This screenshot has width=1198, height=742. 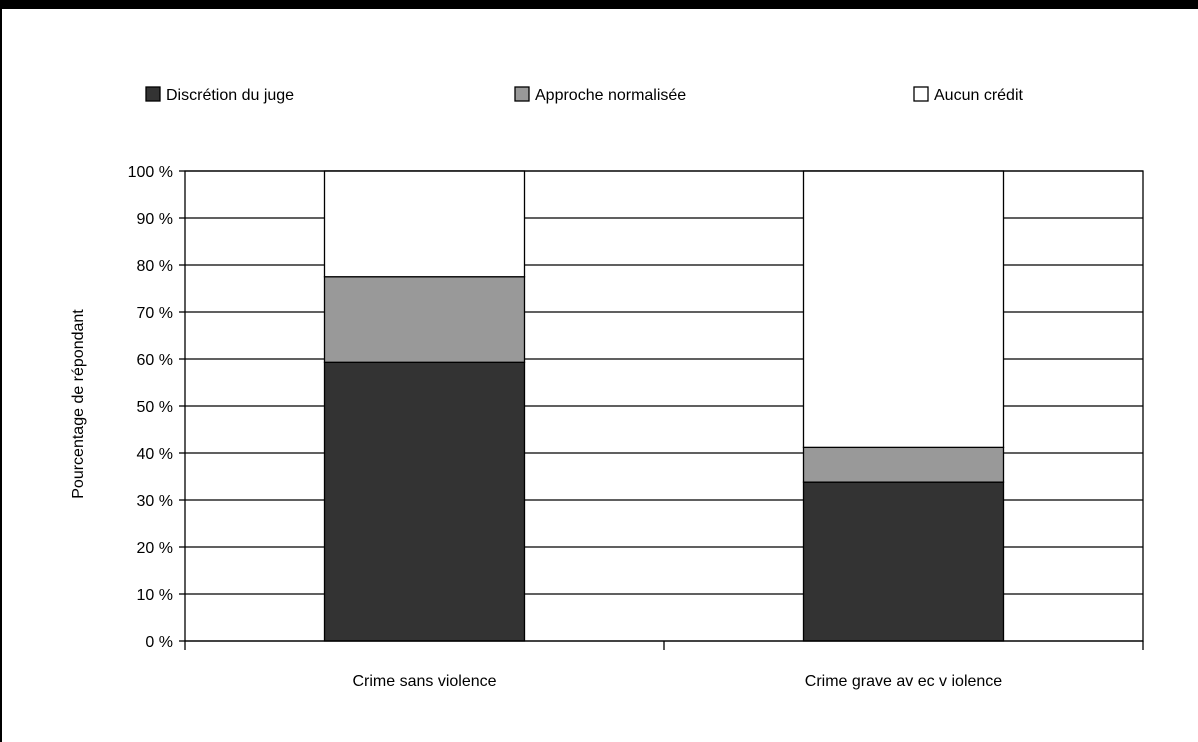 What do you see at coordinates (610, 95) in the screenshot?
I see `legend-label: Approche normalisée` at bounding box center [610, 95].